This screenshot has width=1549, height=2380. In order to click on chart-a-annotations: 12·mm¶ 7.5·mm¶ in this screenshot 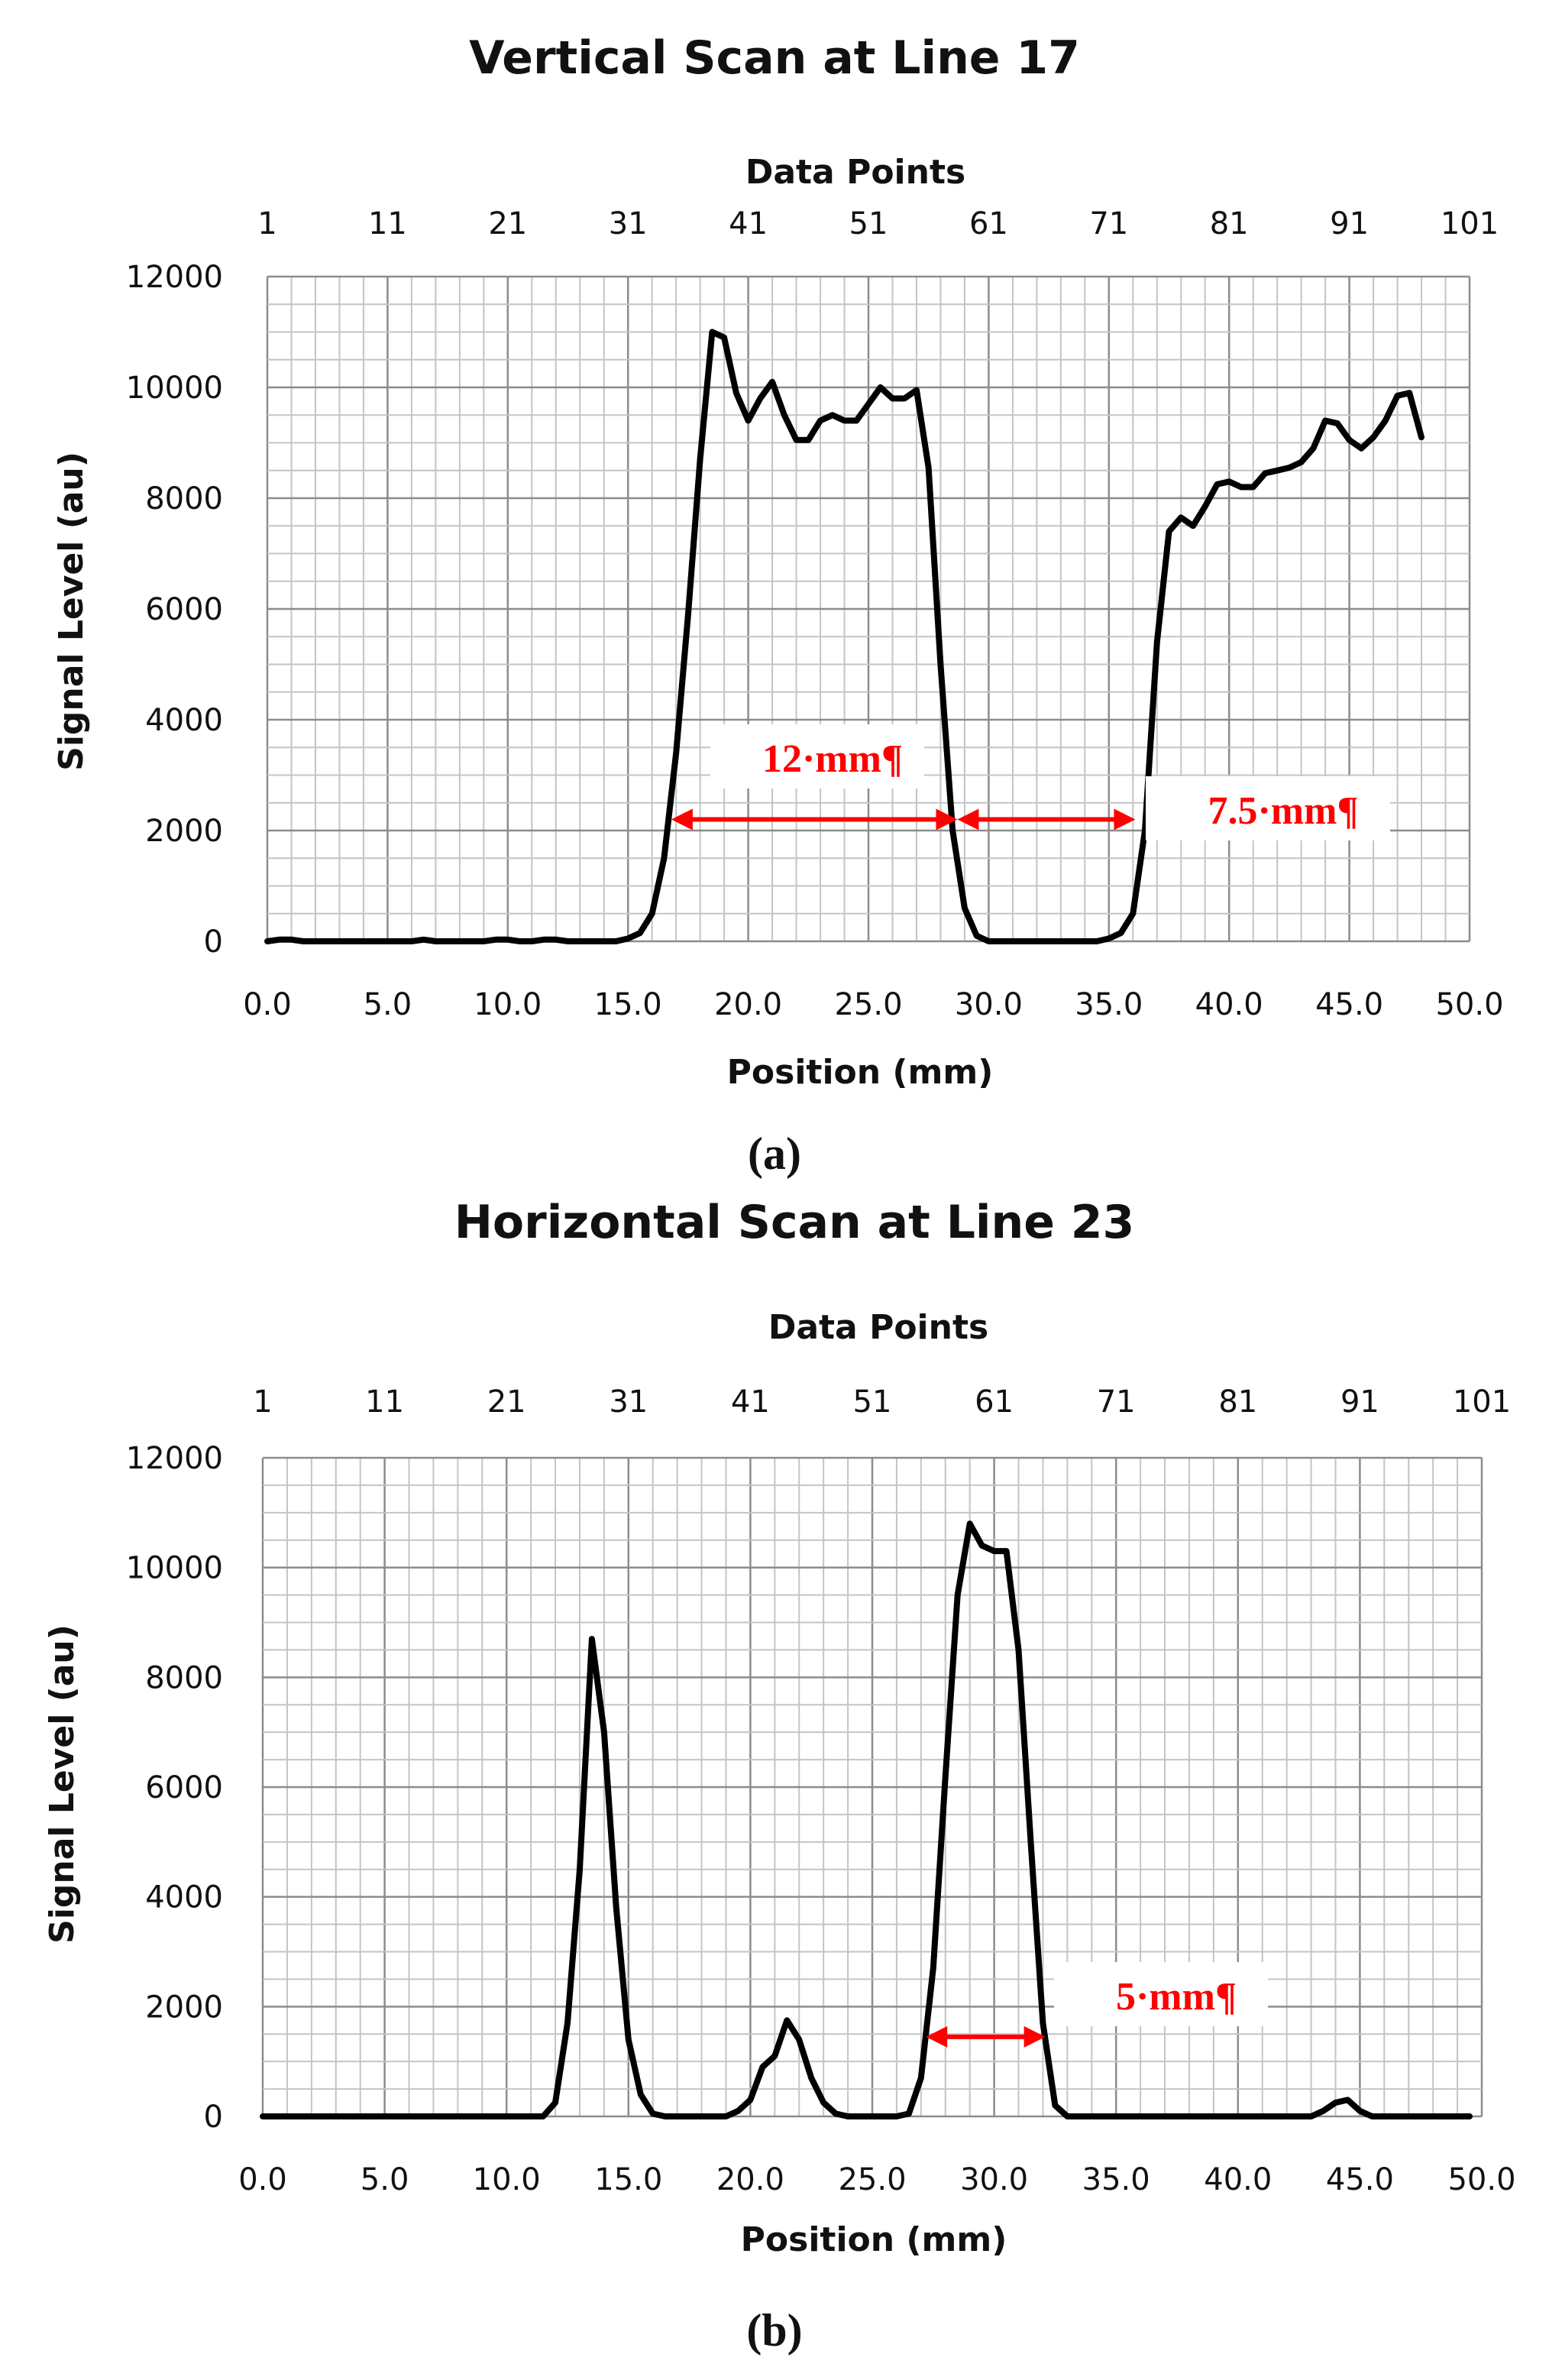, I will do `click(1030, 782)`.